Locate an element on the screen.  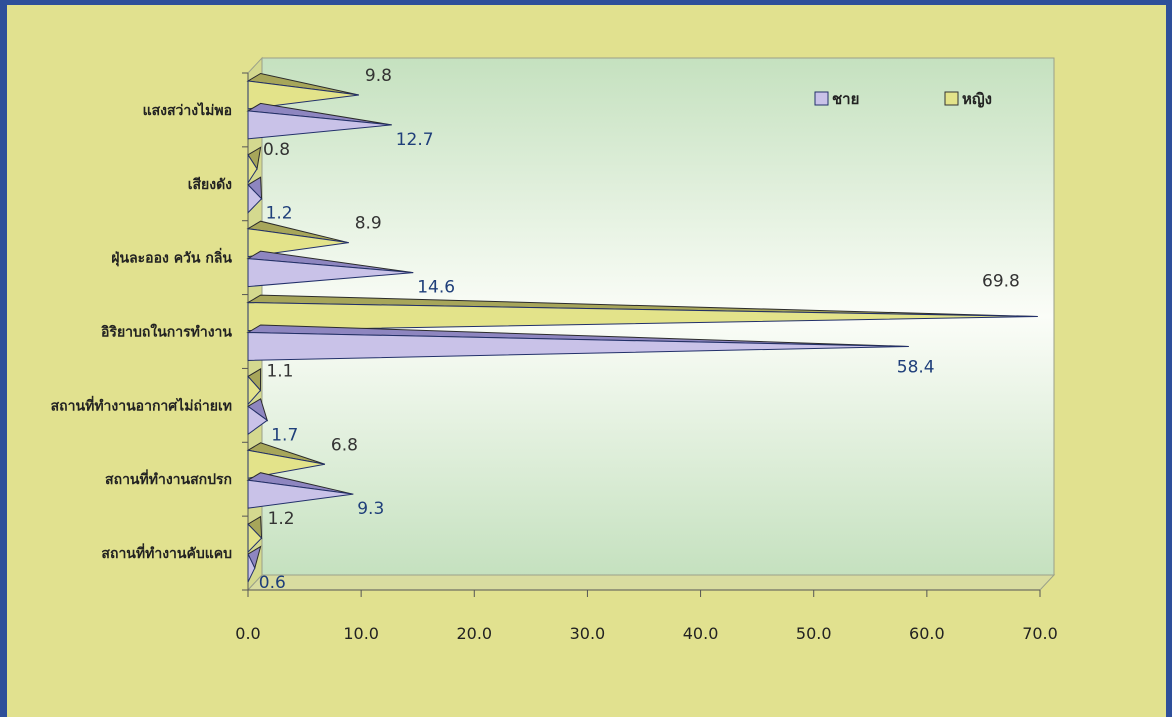
value-label-male: 1.2 is located at coordinates (279, 214).